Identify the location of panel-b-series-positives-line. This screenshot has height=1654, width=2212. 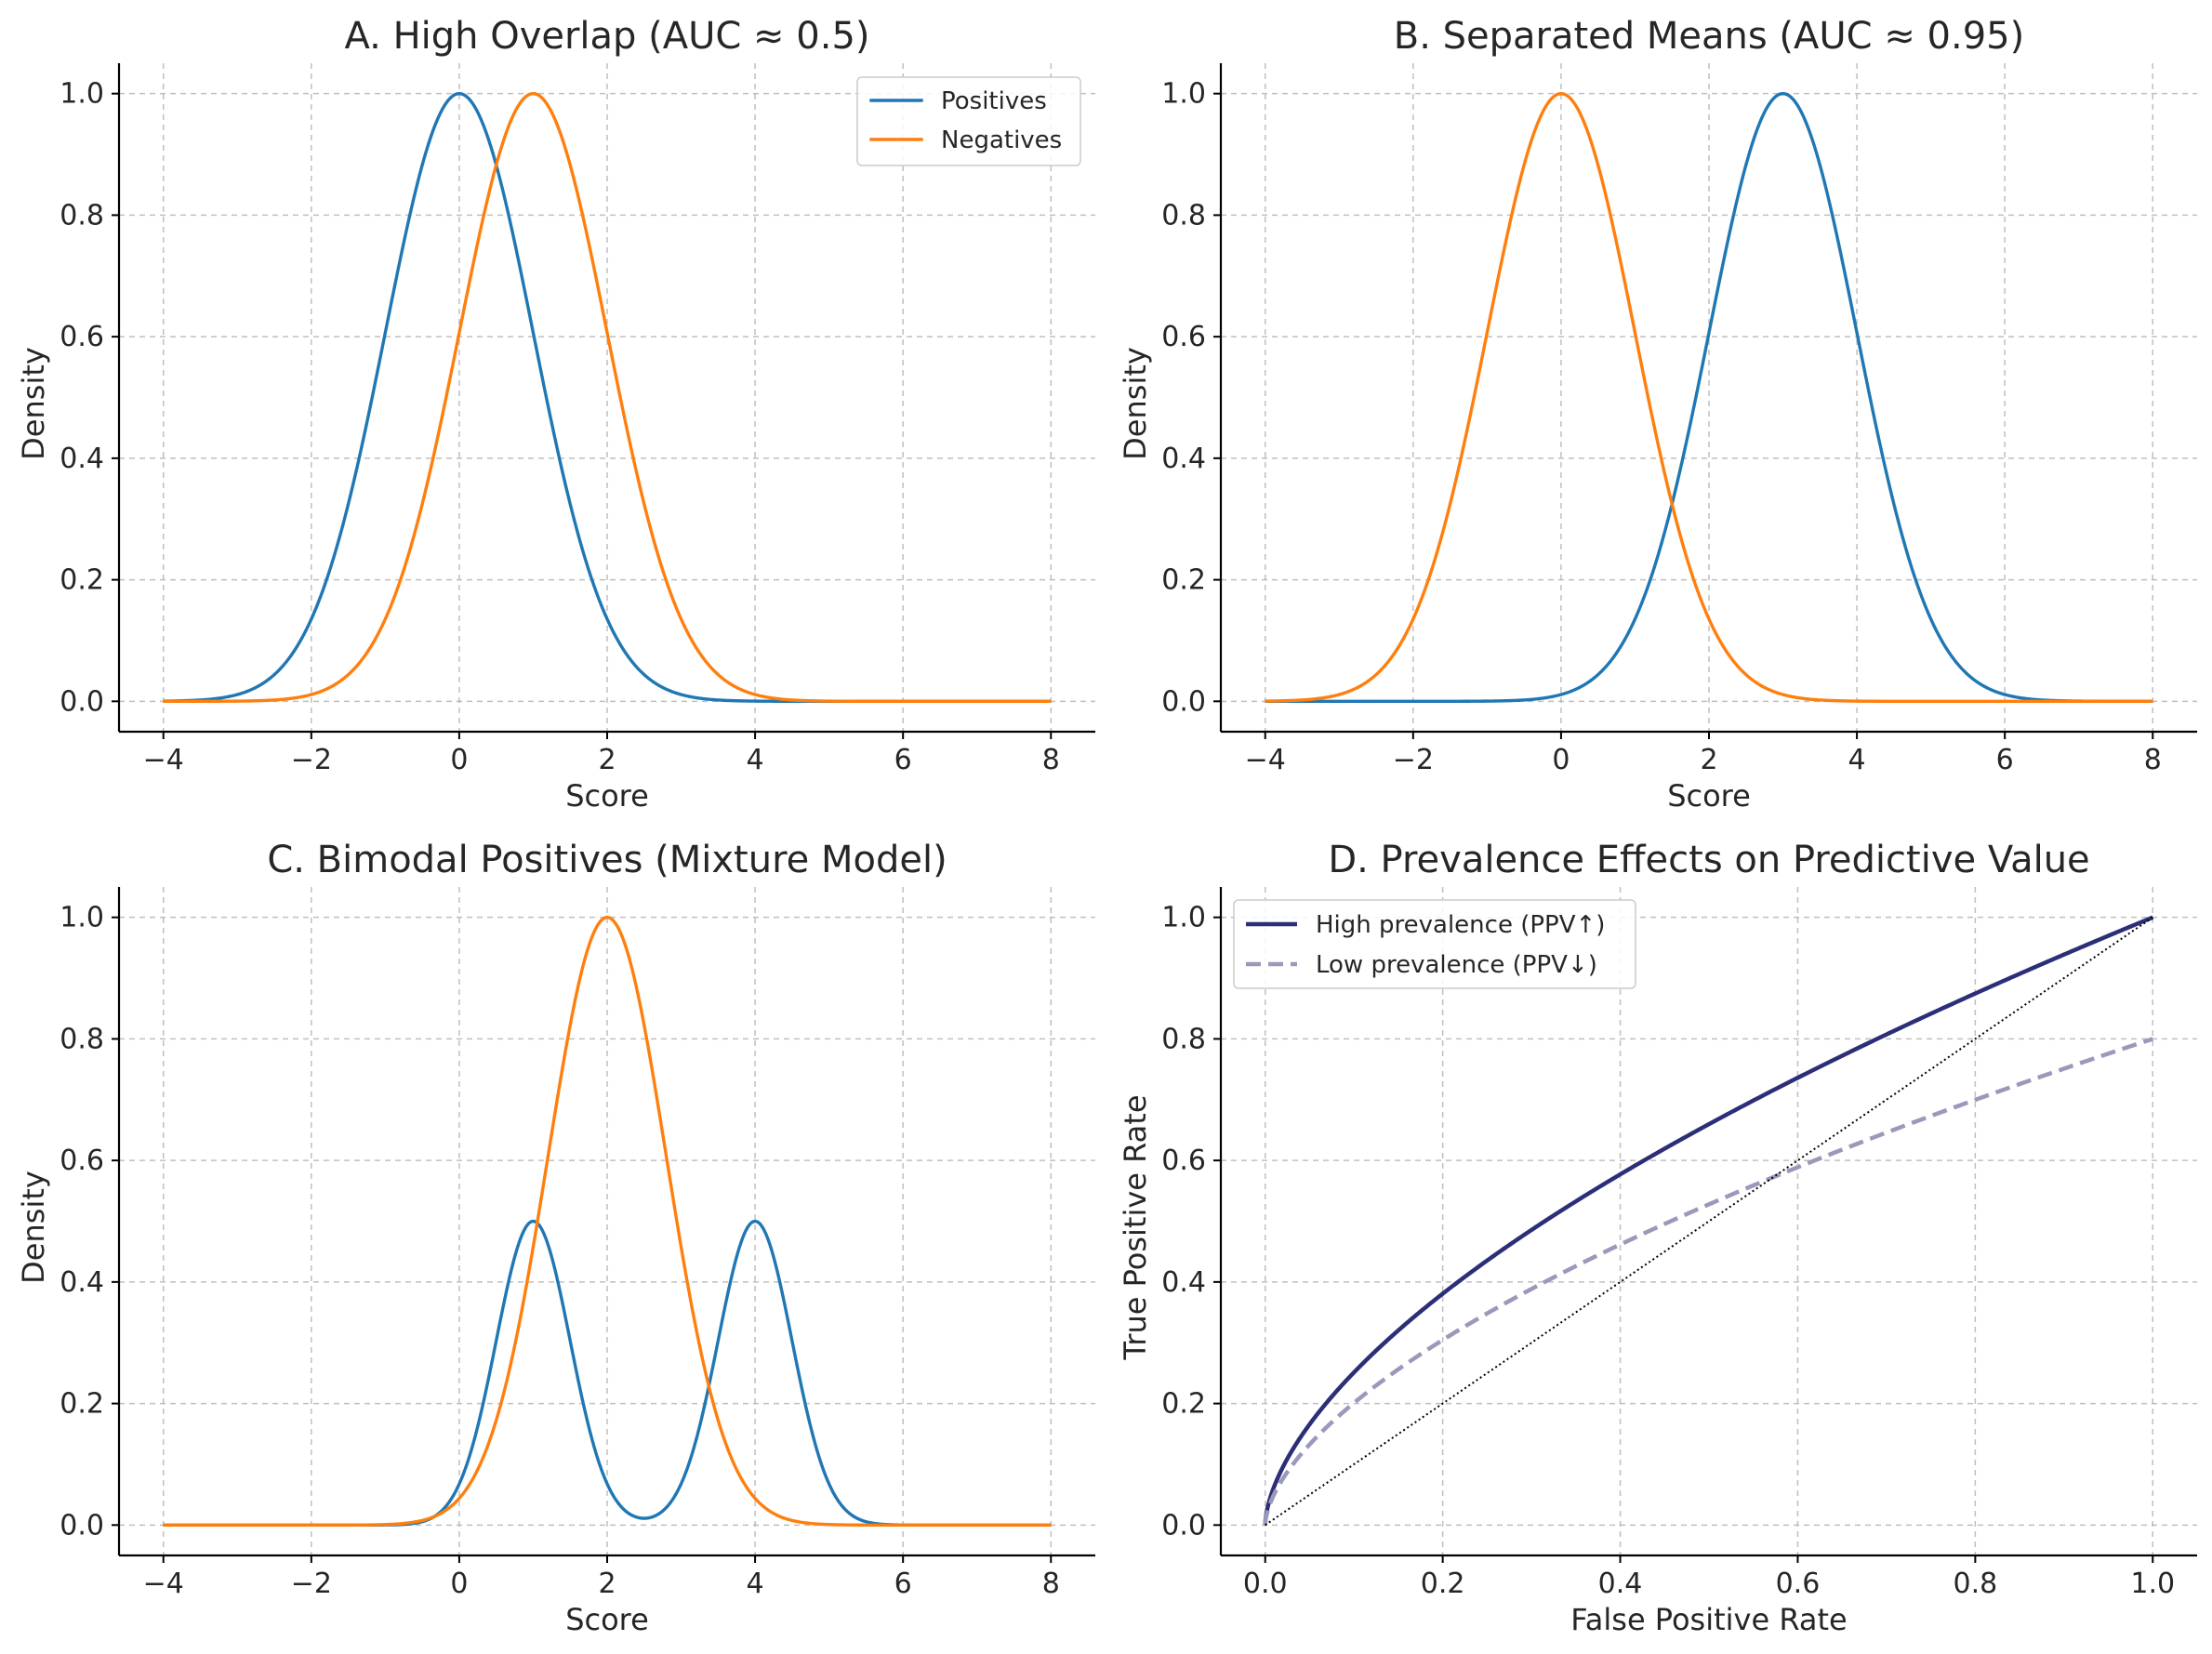
(1709, 397).